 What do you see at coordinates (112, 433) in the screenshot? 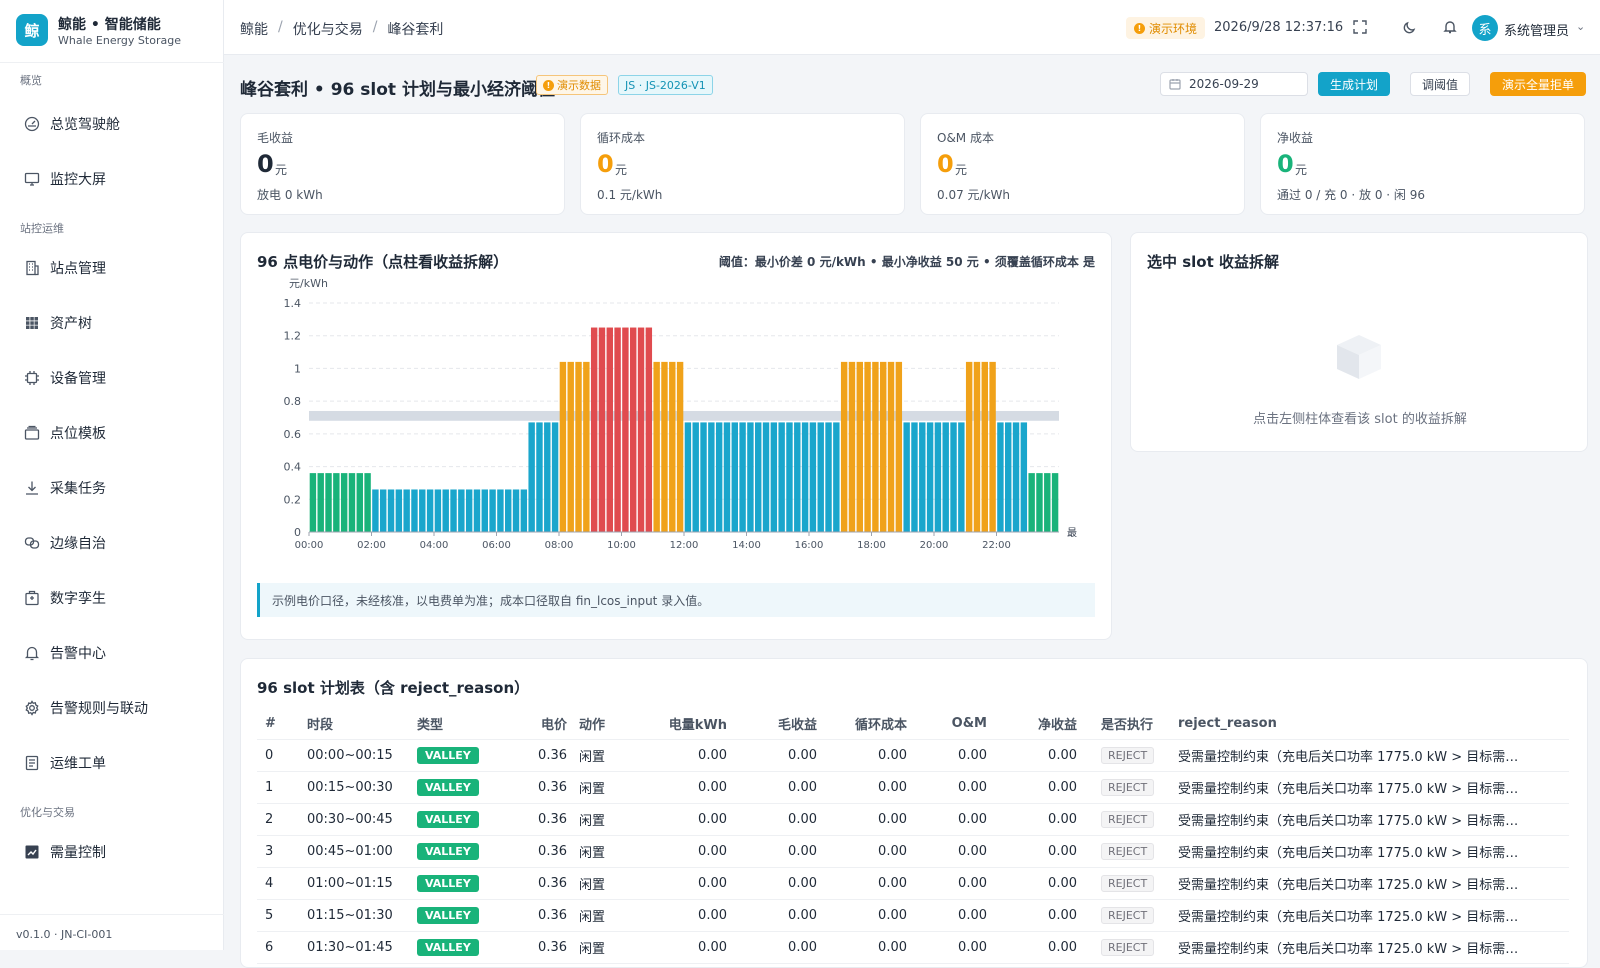
I see `sidebar-item: 点位模板` at bounding box center [112, 433].